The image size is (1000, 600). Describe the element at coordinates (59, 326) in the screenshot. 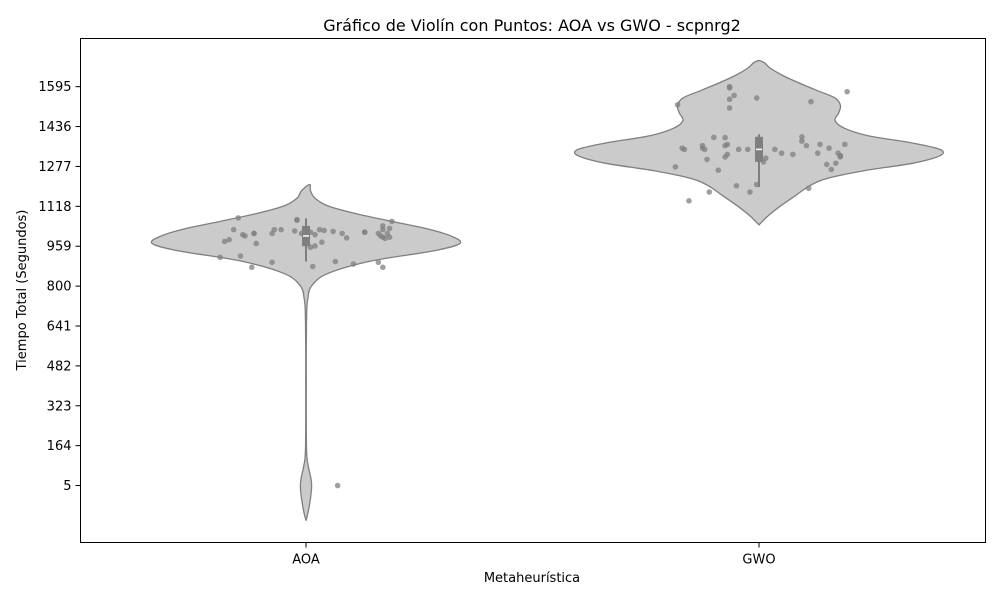

I see `y-tick-label: 641` at that location.